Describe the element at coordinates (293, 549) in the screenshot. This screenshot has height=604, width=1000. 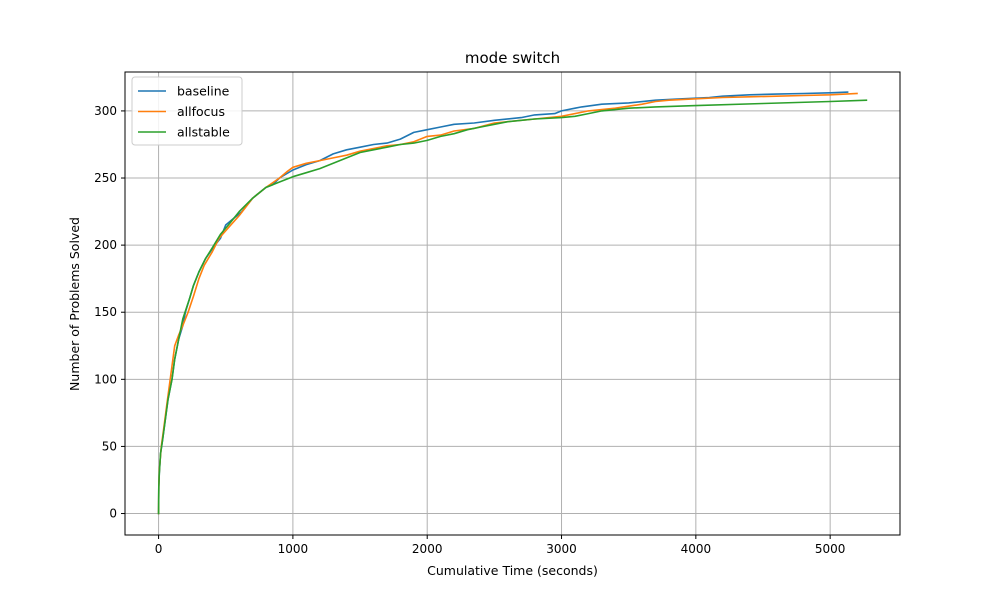
I see `x-tick-label: 1000` at that location.